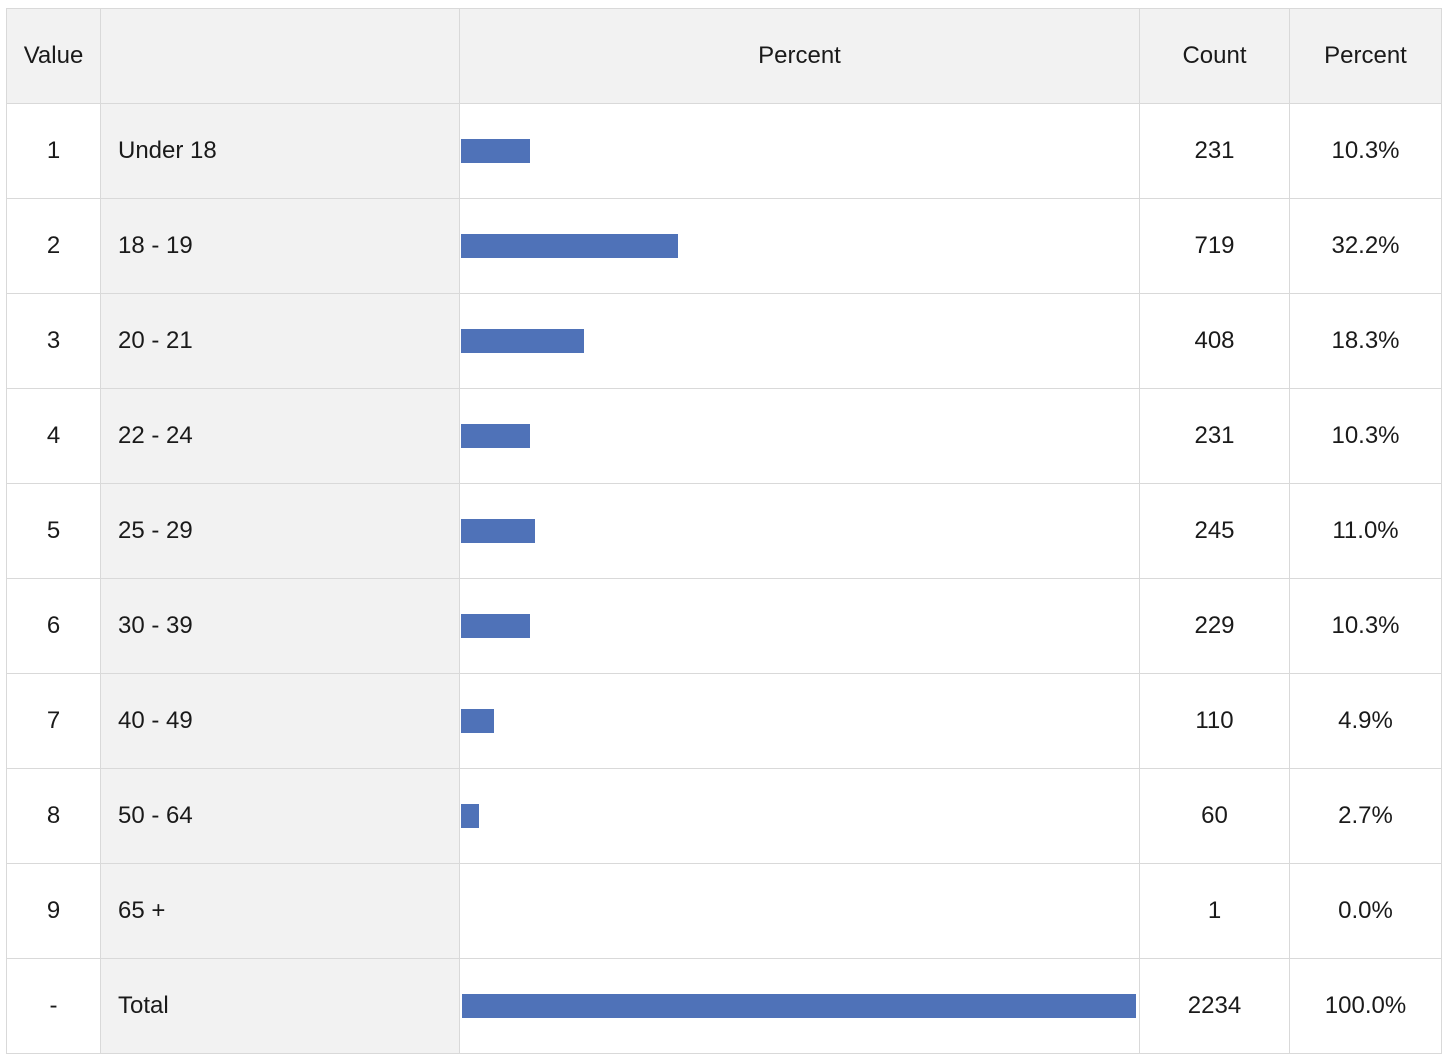 The height and width of the screenshot is (1054, 1447). What do you see at coordinates (1365, 341) in the screenshot?
I see `row-percent: 18.3%` at bounding box center [1365, 341].